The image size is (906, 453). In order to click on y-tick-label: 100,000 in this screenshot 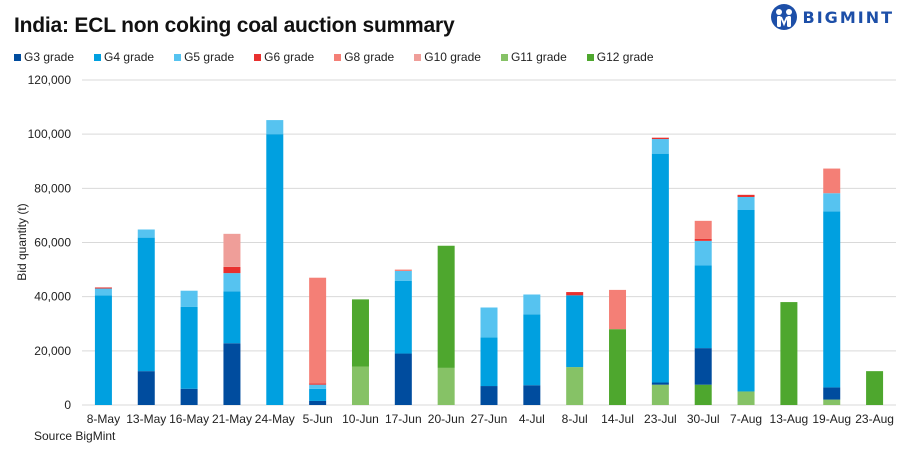, I will do `click(50, 134)`.